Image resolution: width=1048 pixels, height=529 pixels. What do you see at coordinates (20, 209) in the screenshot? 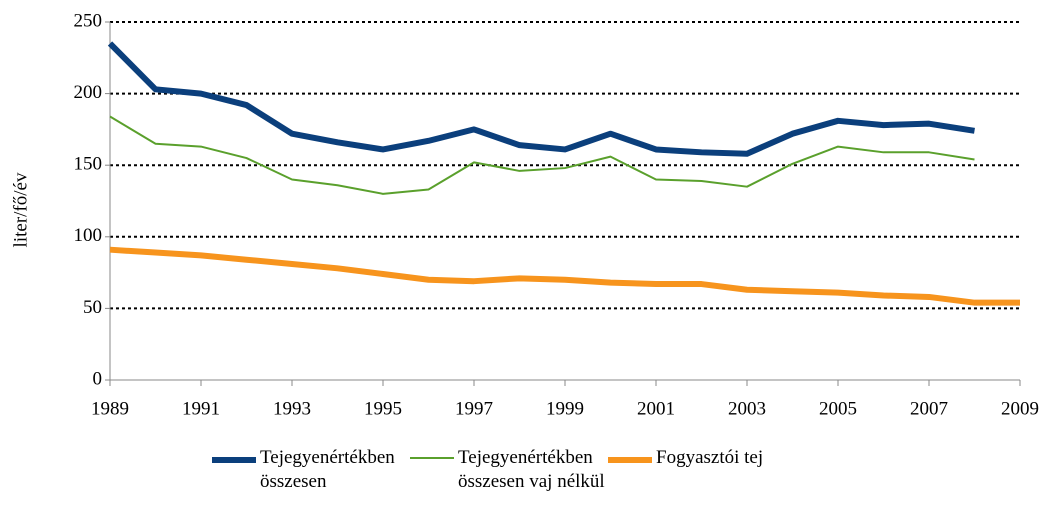
I see `y-axis-label: liter/fő/év` at bounding box center [20, 209].